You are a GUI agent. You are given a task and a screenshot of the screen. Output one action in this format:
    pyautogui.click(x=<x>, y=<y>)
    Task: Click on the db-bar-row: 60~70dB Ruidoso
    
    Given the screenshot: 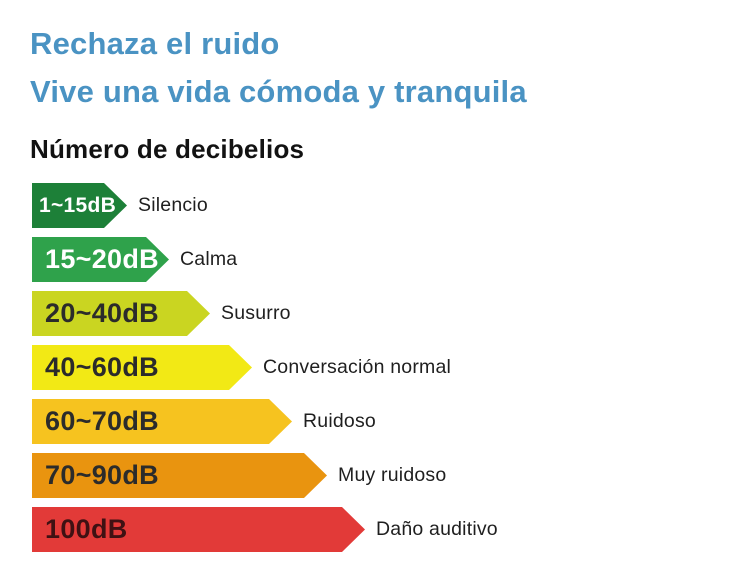 What is the action you would take?
    pyautogui.click(x=265, y=421)
    